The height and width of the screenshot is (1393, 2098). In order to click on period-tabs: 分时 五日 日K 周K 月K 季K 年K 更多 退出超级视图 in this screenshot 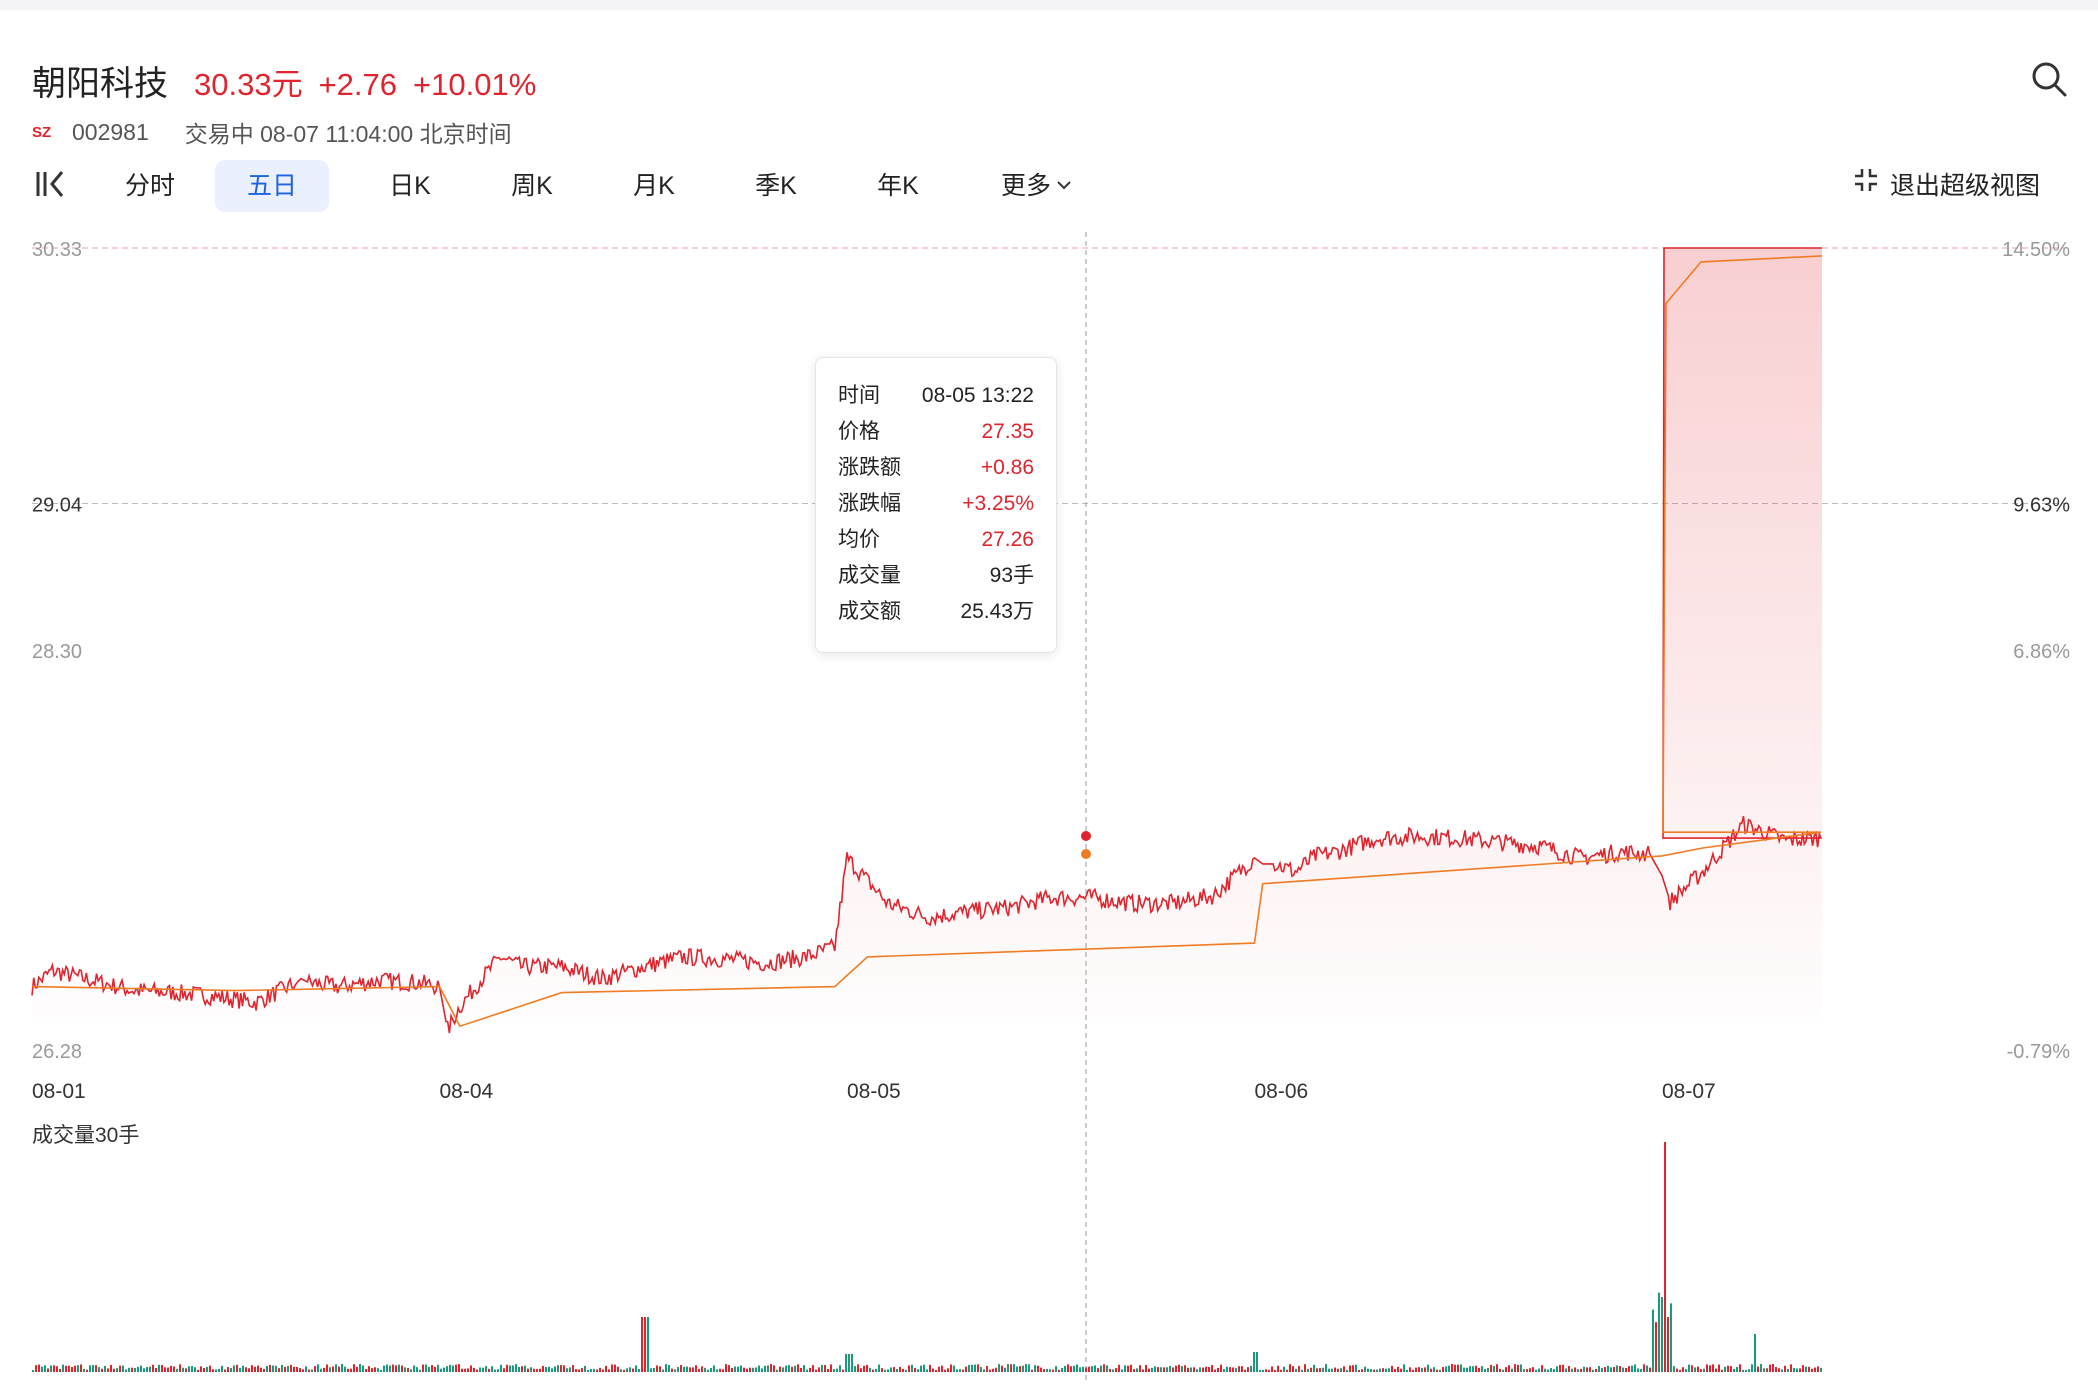, I will do `click(1052, 186)`.